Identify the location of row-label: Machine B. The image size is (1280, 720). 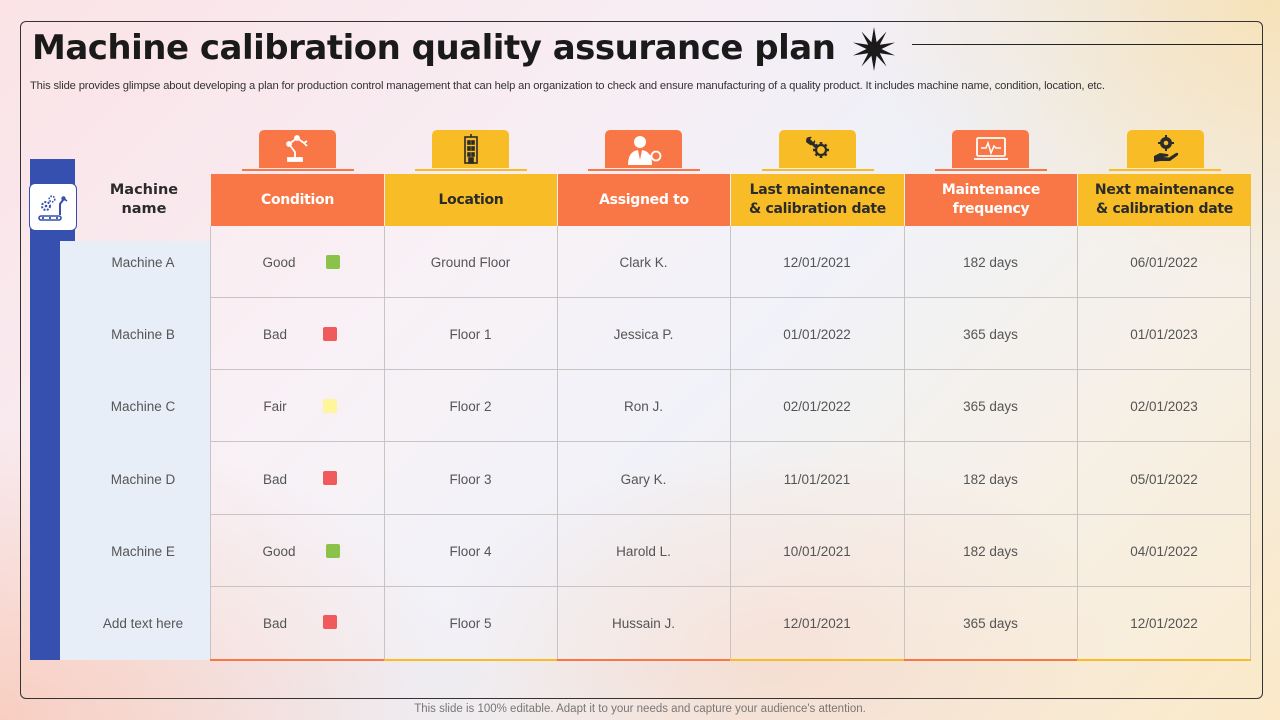
(143, 334).